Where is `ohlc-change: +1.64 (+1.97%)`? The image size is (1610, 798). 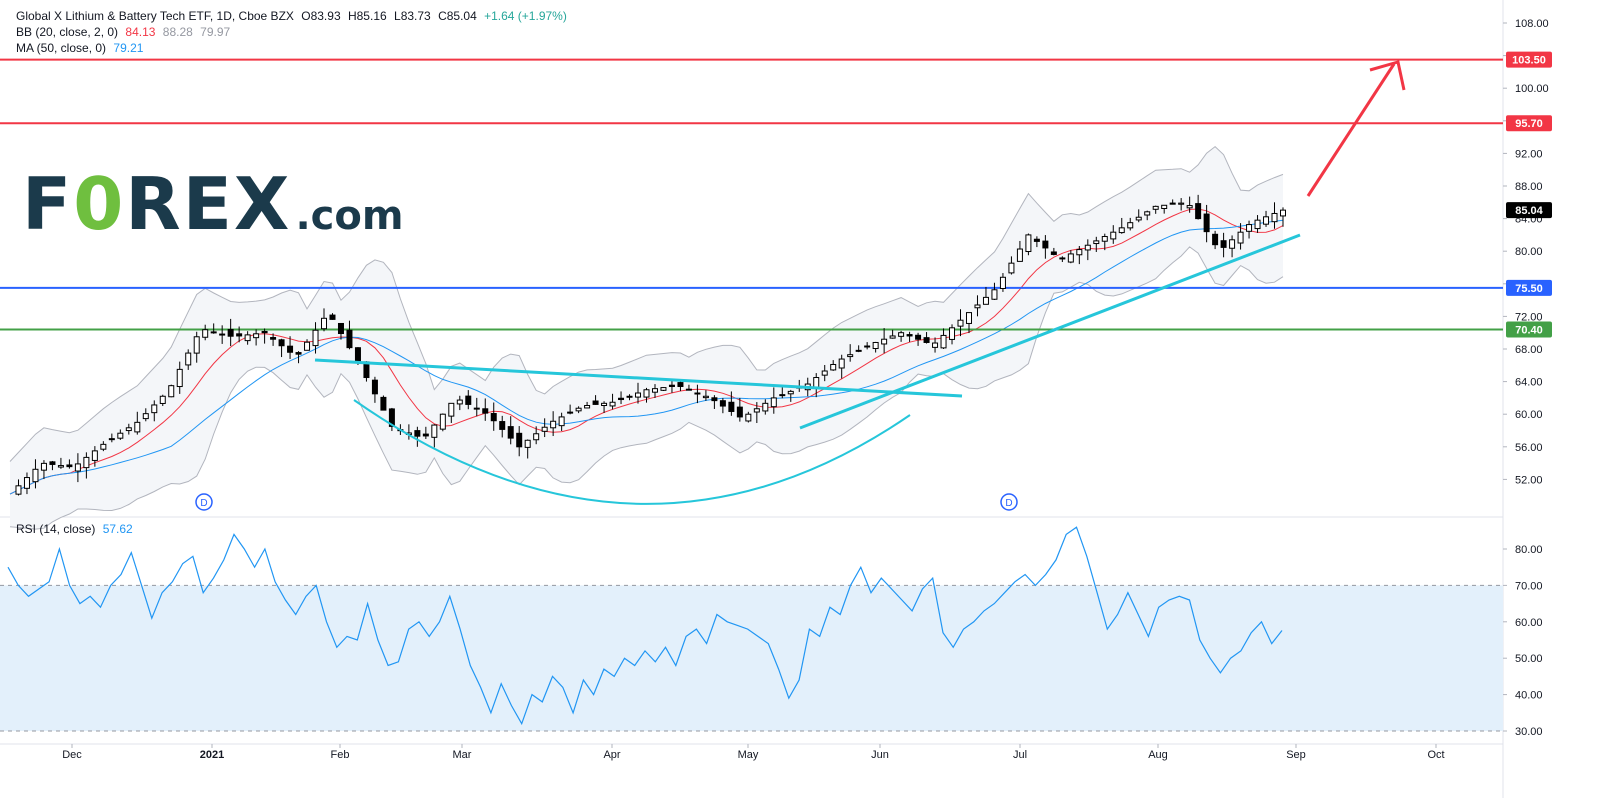 ohlc-change: +1.64 (+1.97%) is located at coordinates (525, 16).